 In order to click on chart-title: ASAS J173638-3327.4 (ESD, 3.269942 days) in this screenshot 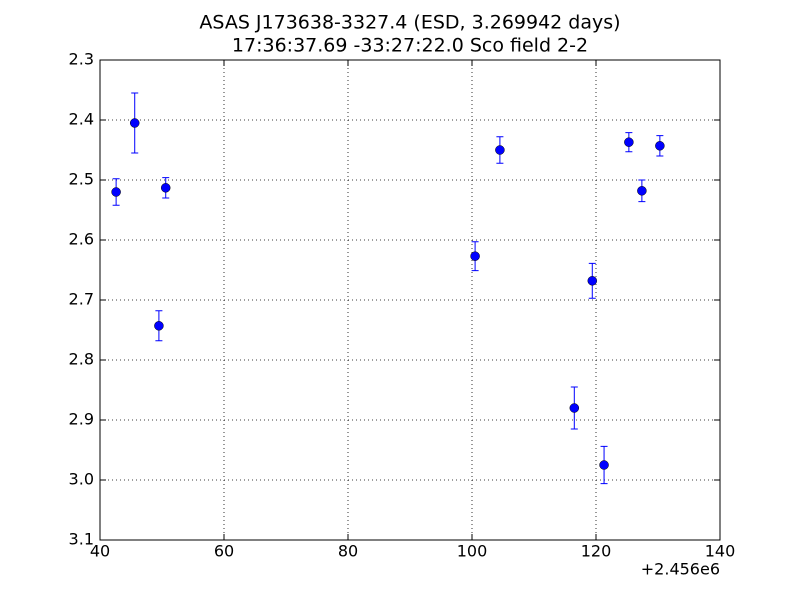, I will do `click(409, 23)`.